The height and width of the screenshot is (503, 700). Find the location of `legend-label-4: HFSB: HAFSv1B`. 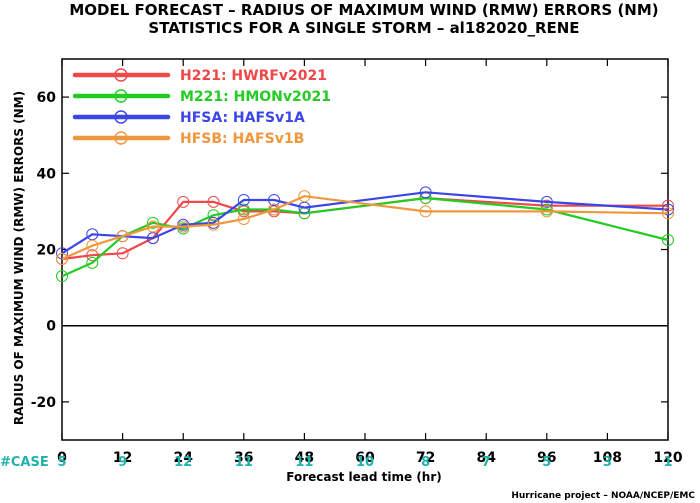

legend-label-4: HFSB: HAFSv1B is located at coordinates (242, 139).